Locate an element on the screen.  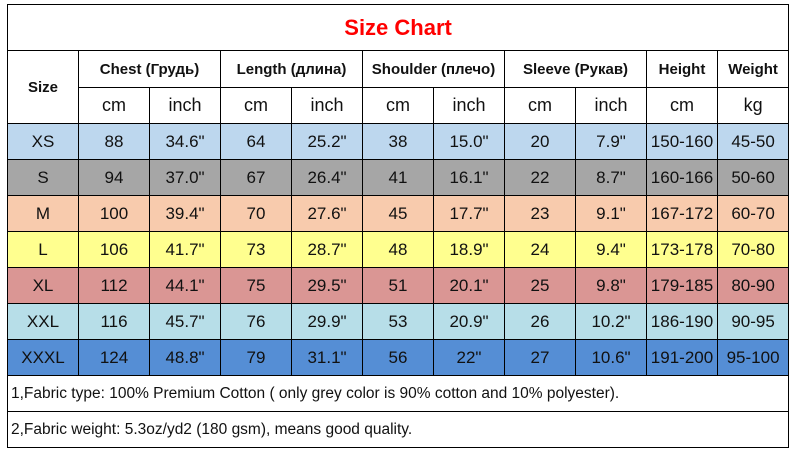
size-cell: XXL is located at coordinates (43, 321).